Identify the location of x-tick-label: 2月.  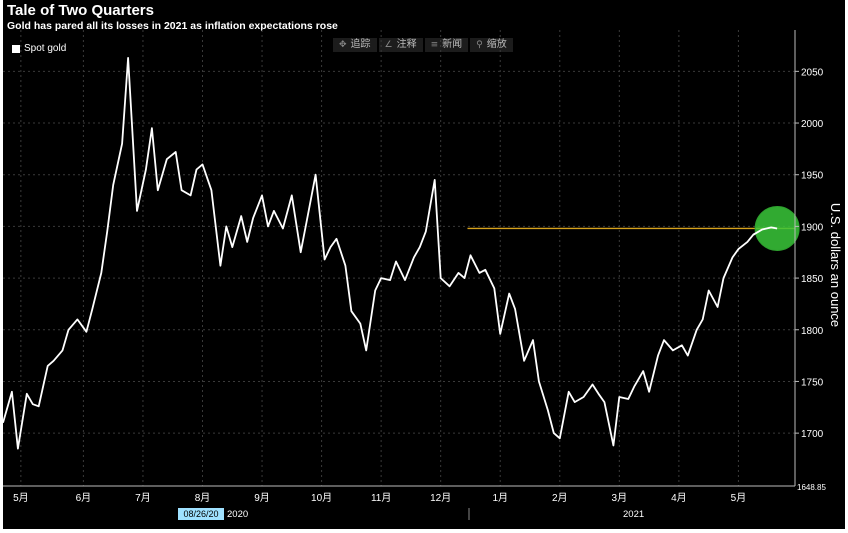
(560, 498).